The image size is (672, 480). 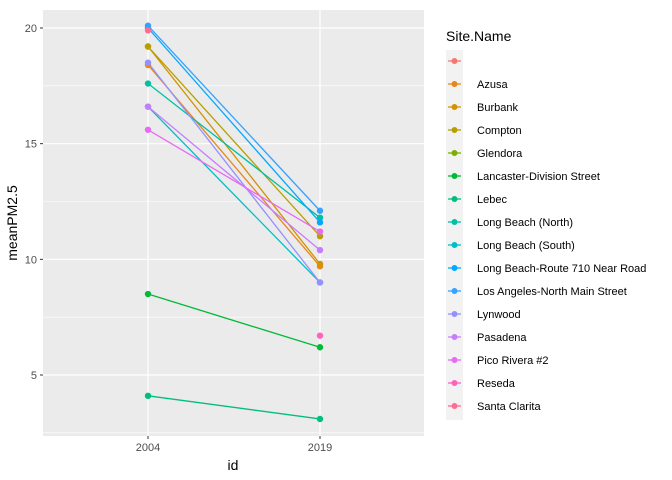 I want to click on legend-title: Site.Name, so click(x=479, y=36).